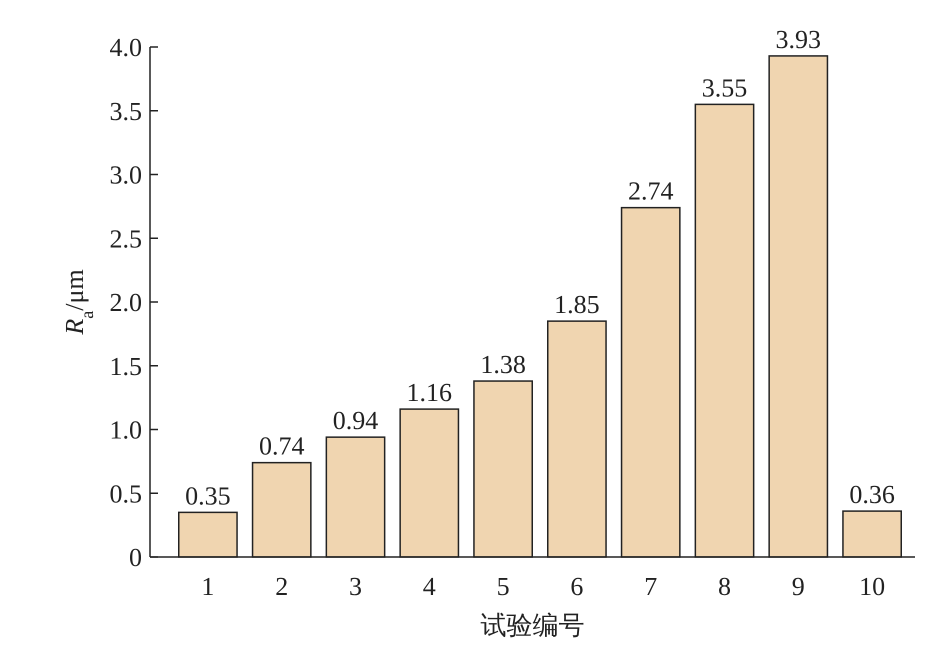  I want to click on data-label: 1.85, so click(577, 305).